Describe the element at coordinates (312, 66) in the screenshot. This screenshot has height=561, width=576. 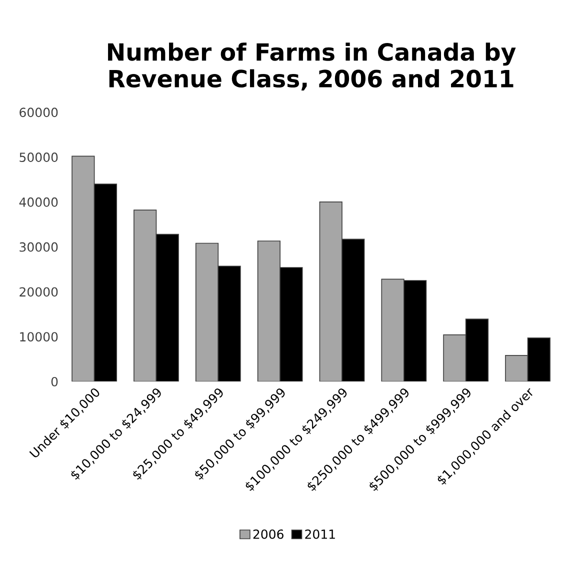
I see `chart-title: Number of Farms in Canada by Revenue Class, 2006 and 2011` at that location.